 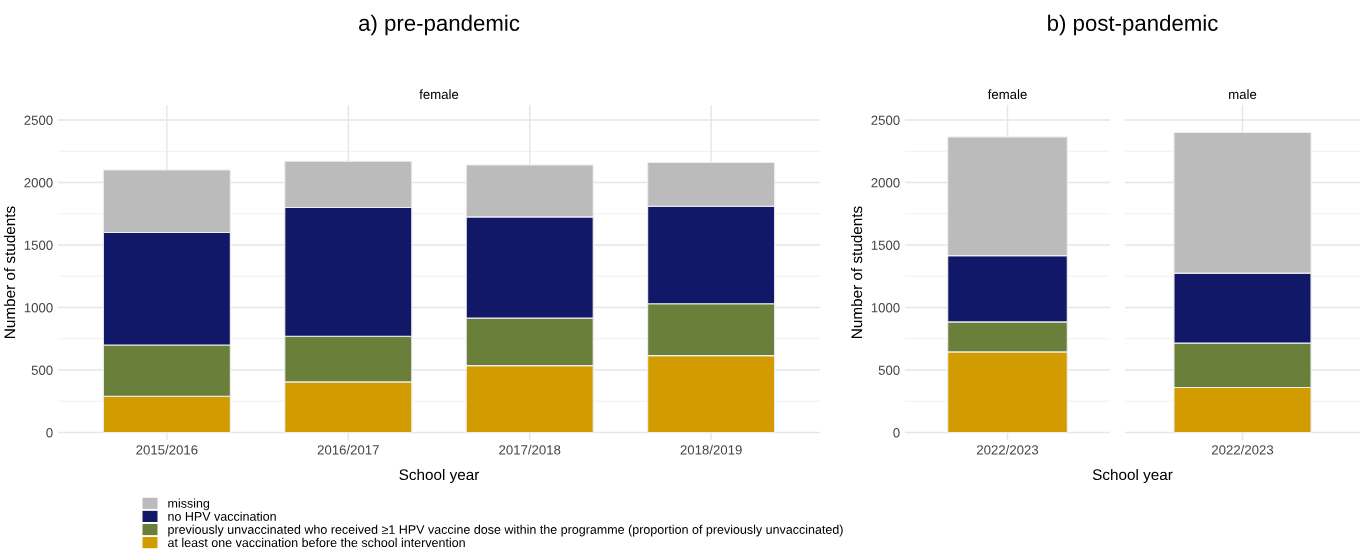 I want to click on chart-title: b) post-pandemic, so click(x=1133, y=25).